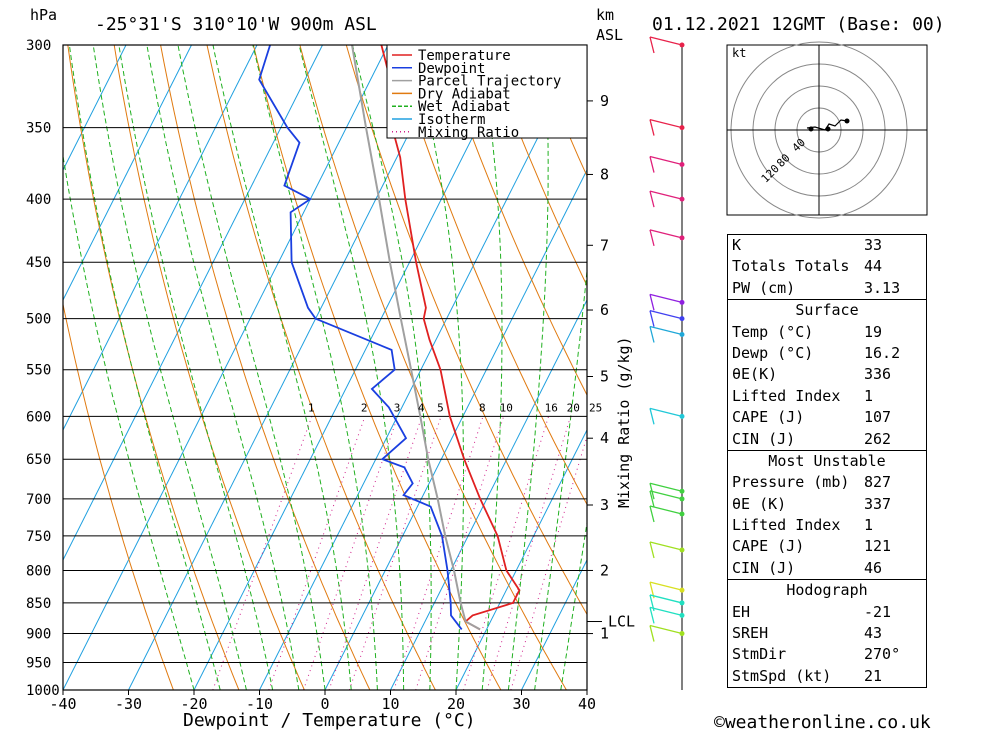  I want to click on mixing-ratio-label: 2, so click(364, 407).